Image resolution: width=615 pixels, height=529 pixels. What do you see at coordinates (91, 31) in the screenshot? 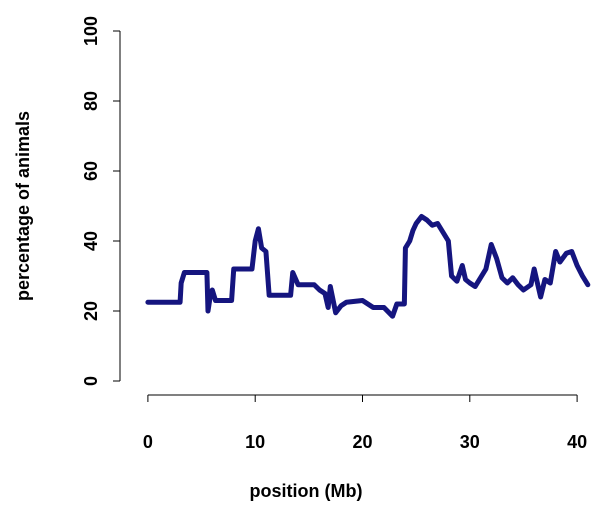
I see `y-tick-label: 100` at bounding box center [91, 31].